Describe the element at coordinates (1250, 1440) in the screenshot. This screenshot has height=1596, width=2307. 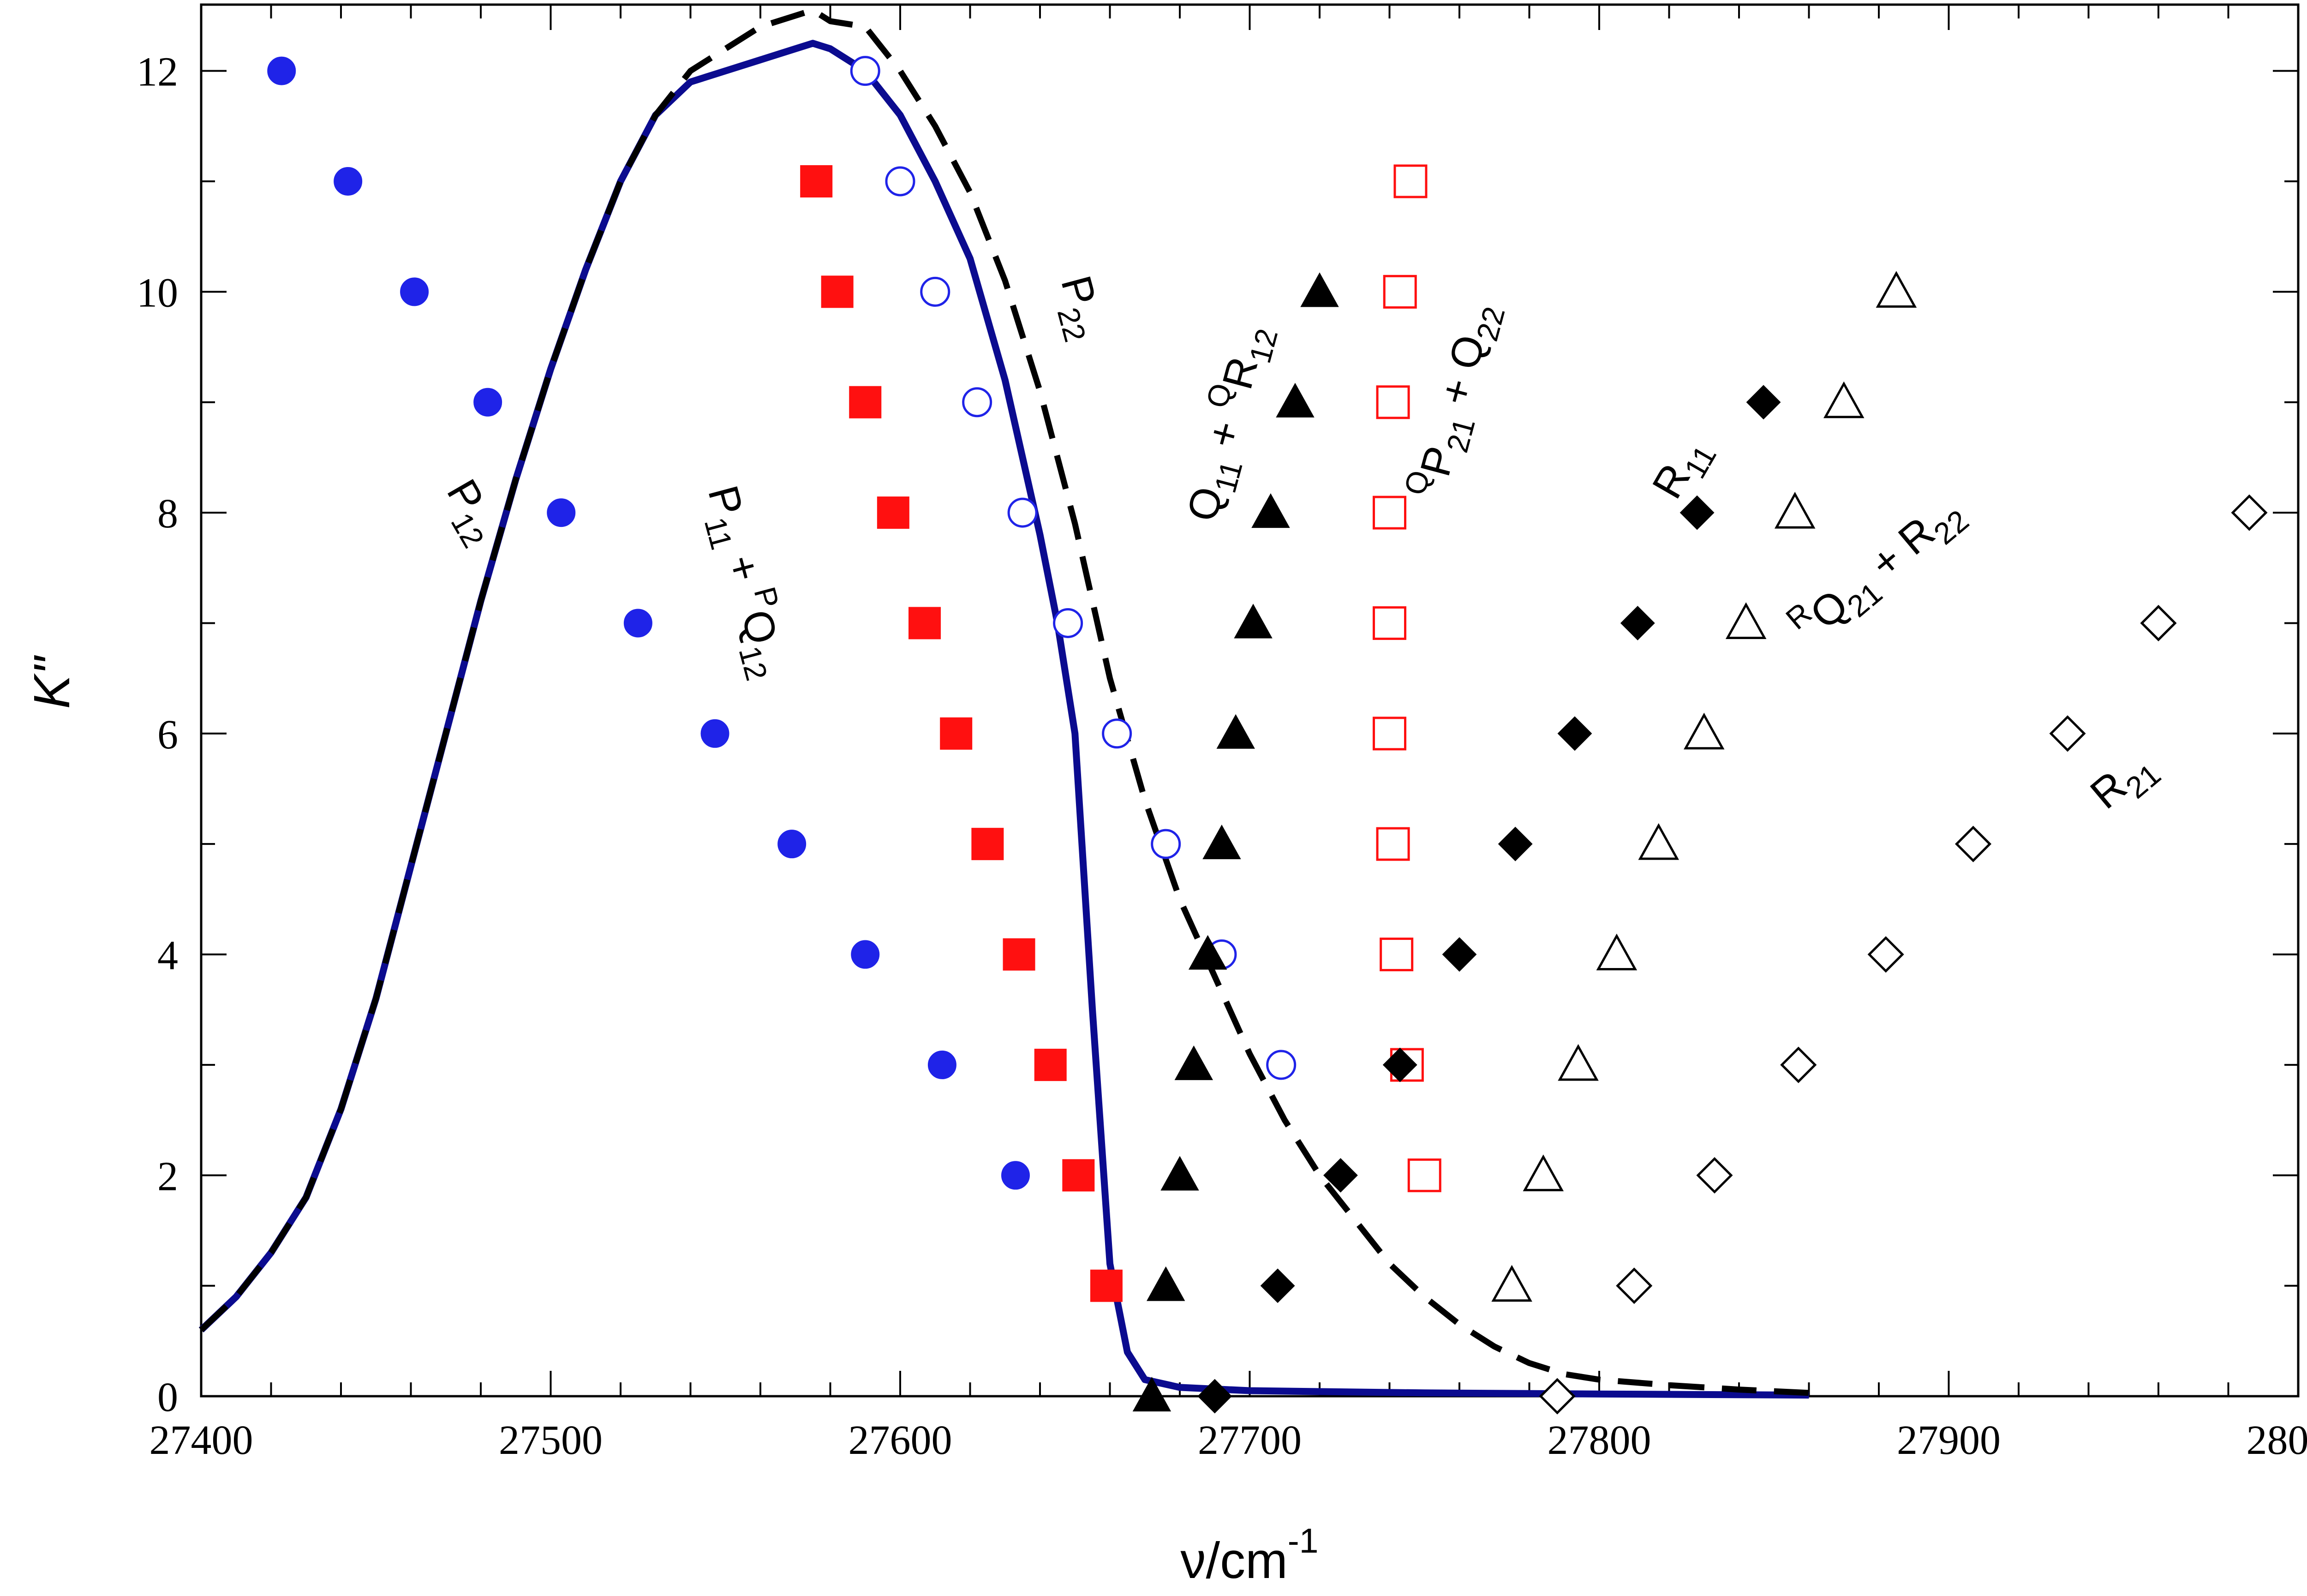
I see `x-tick-label: 27700` at that location.